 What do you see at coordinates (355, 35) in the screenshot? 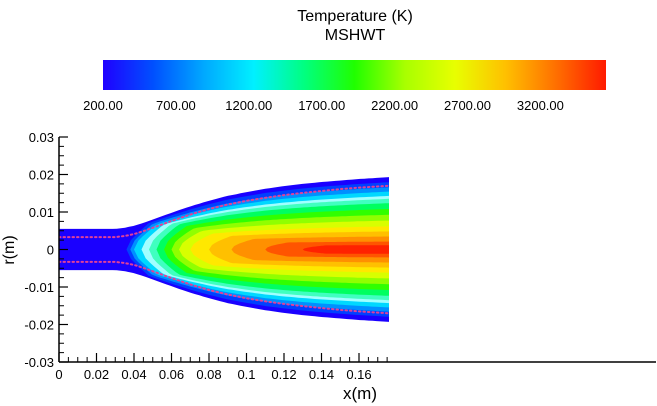
I see `chart-subtitle: MSHWT` at bounding box center [355, 35].